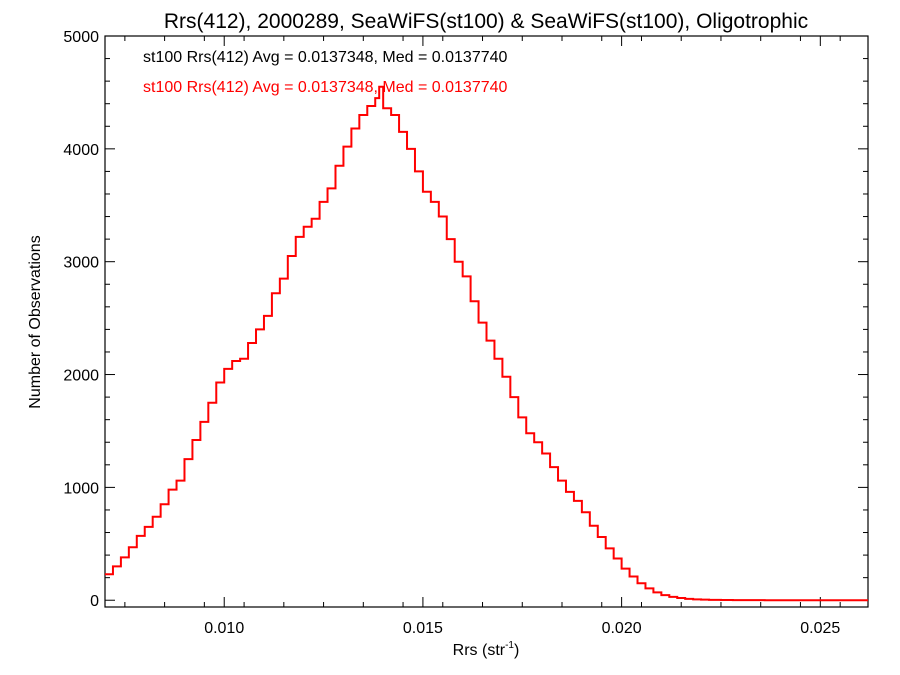 The image size is (900, 675). I want to click on x-tick-label: 0.015, so click(423, 628).